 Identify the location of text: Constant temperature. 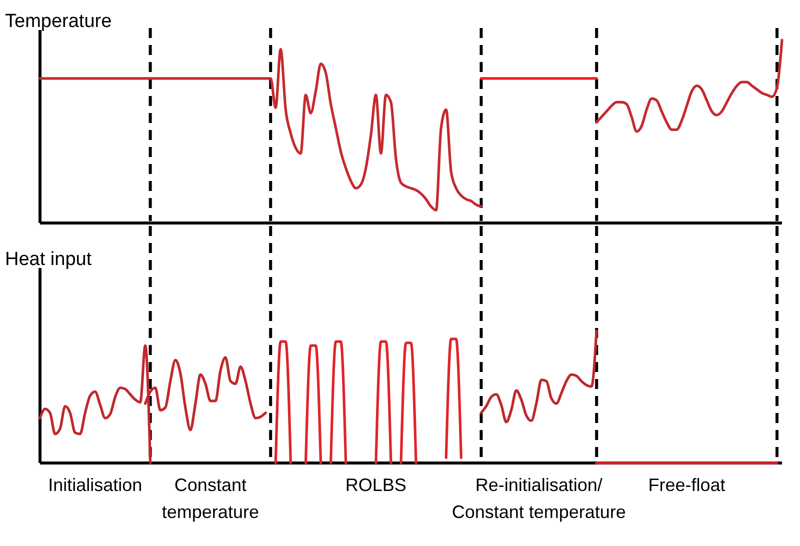
(210, 498).